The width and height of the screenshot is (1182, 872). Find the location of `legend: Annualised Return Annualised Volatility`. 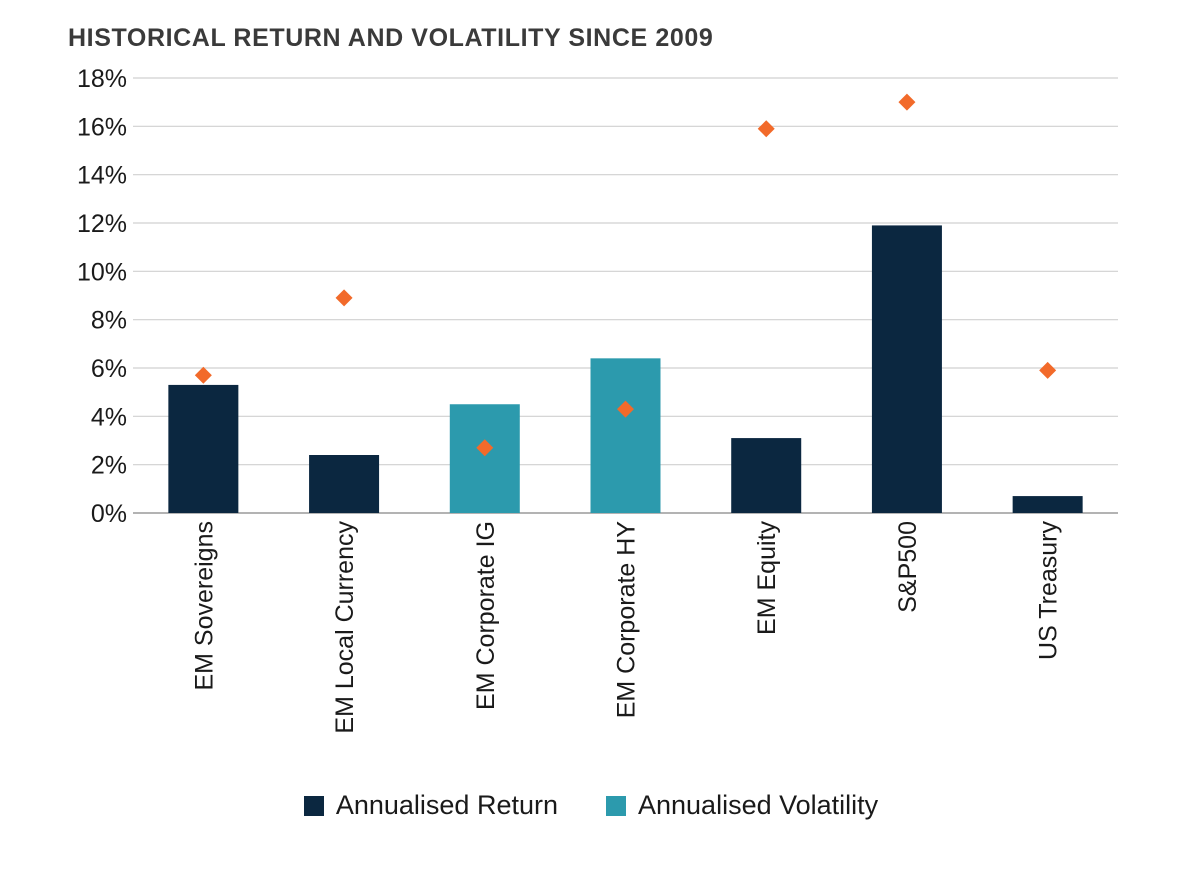

legend: Annualised Return Annualised Volatility is located at coordinates (591, 805).